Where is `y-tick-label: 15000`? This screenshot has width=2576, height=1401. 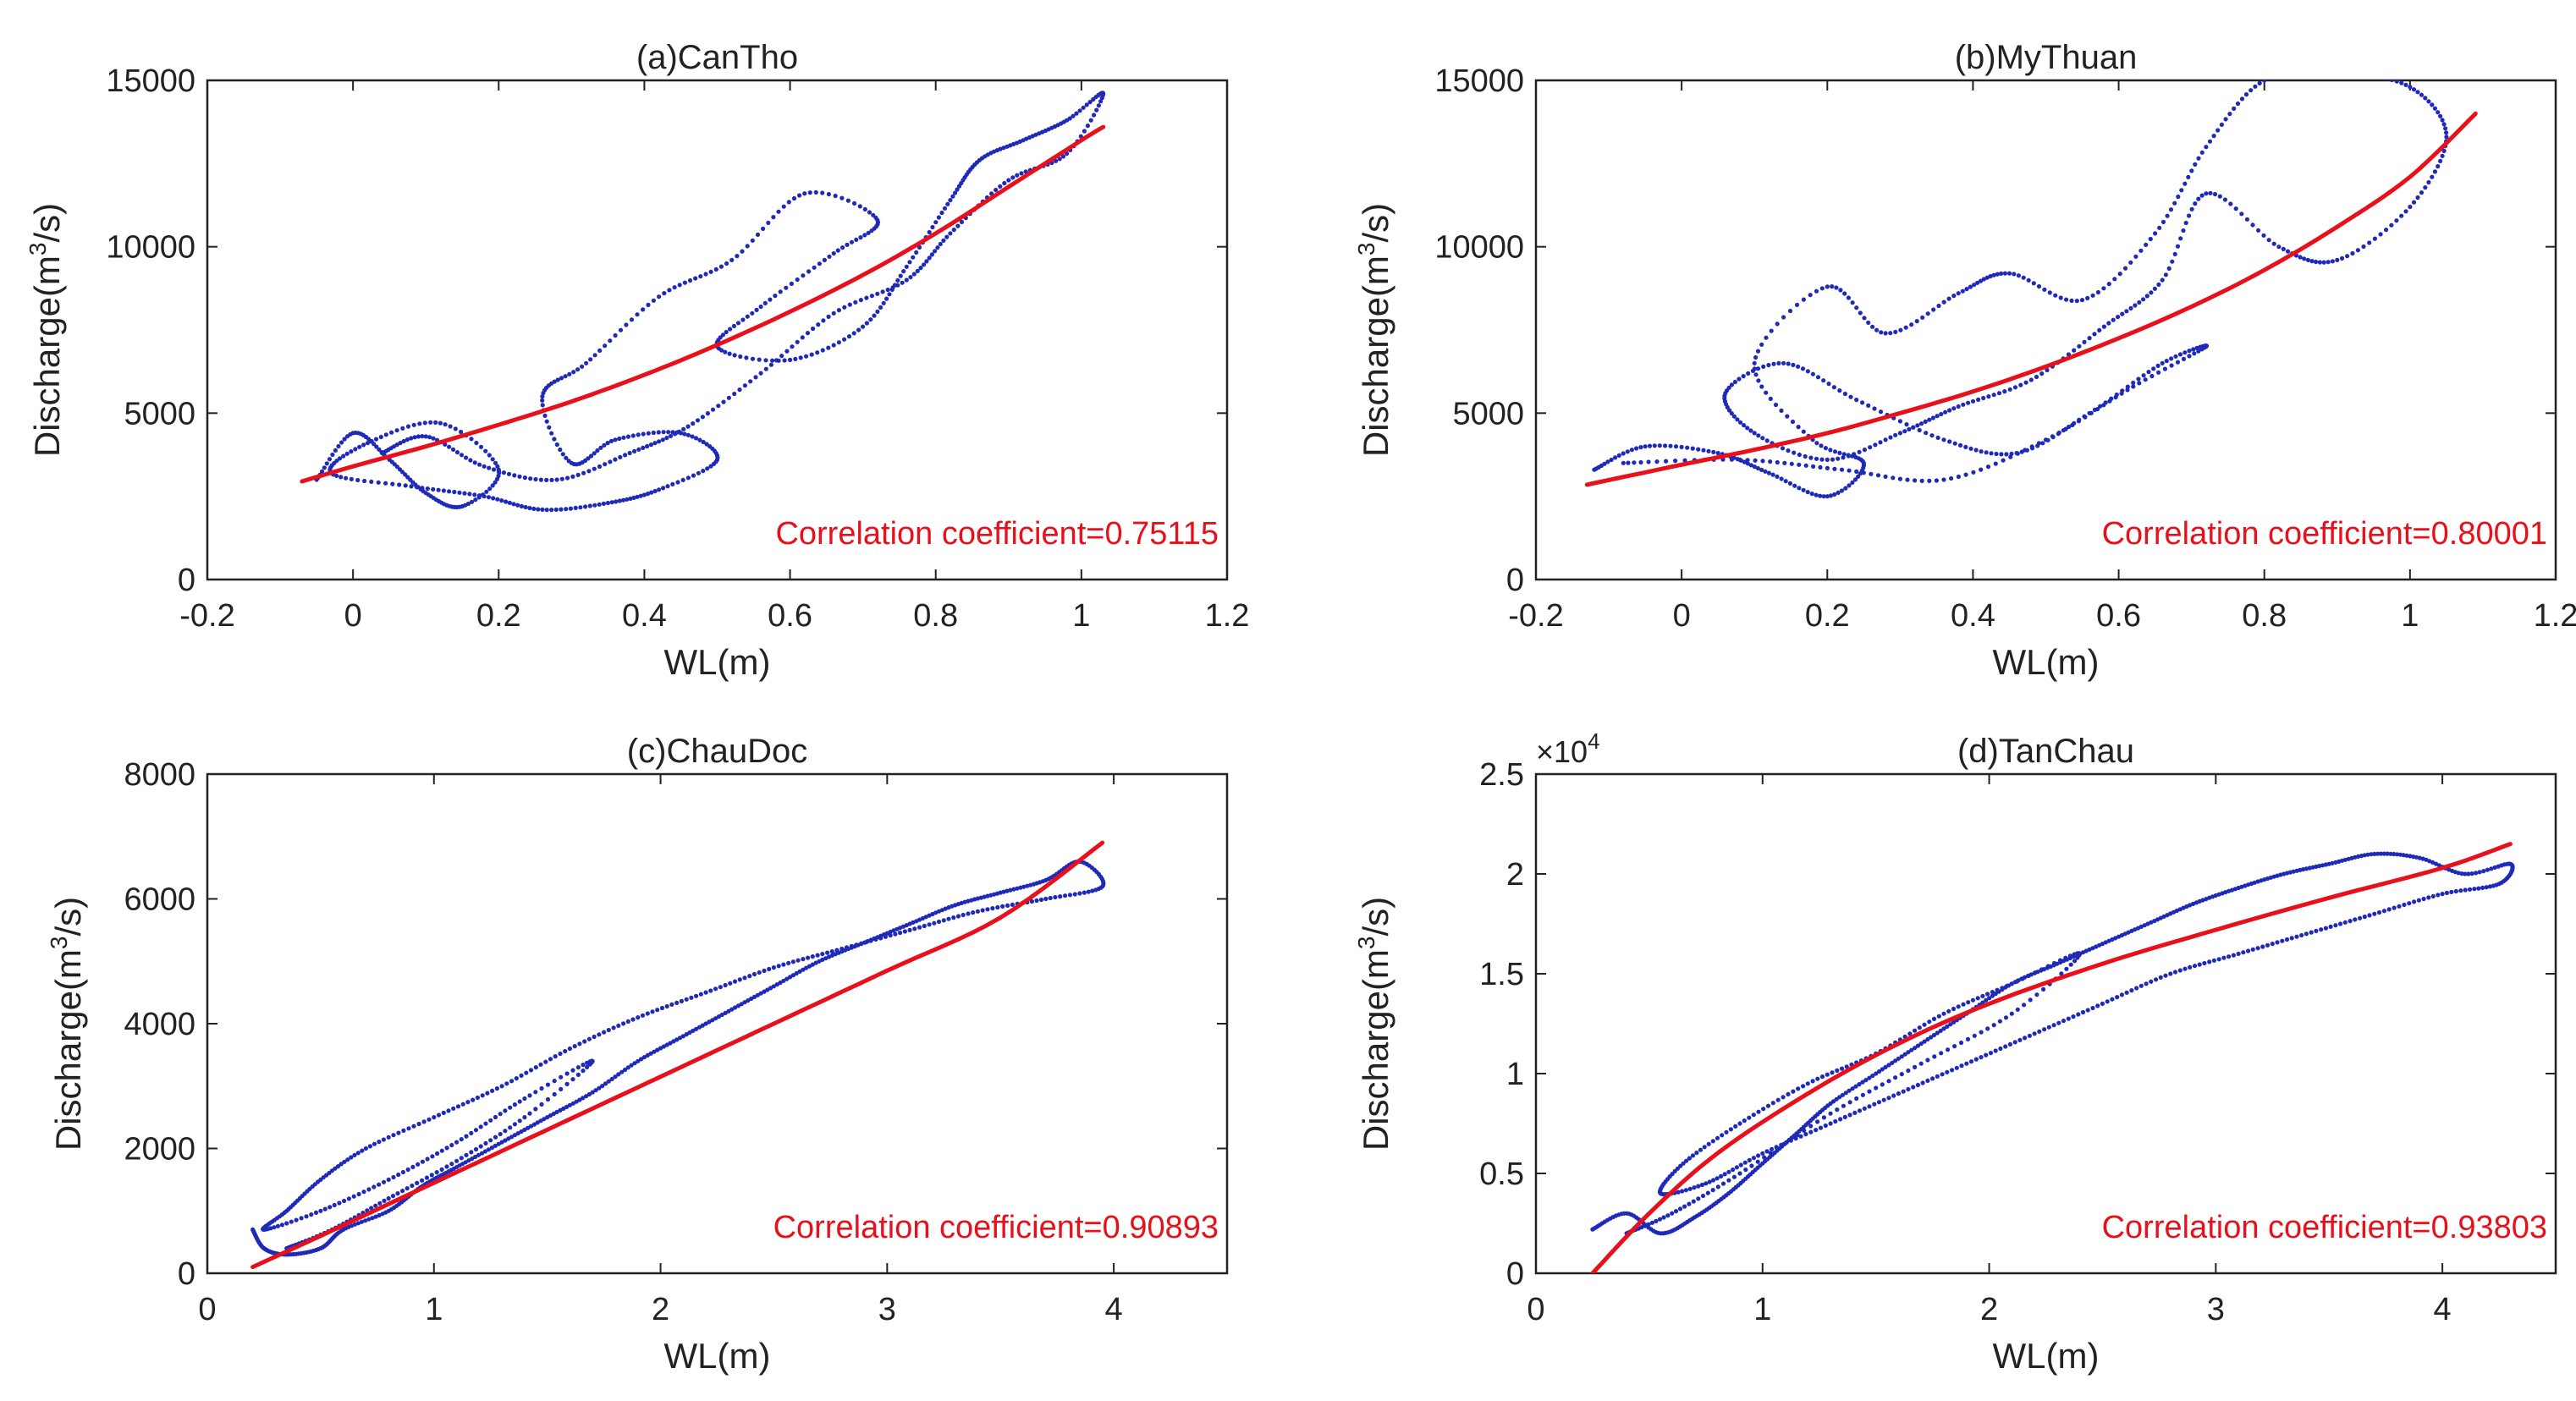 y-tick-label: 15000 is located at coordinates (1479, 81).